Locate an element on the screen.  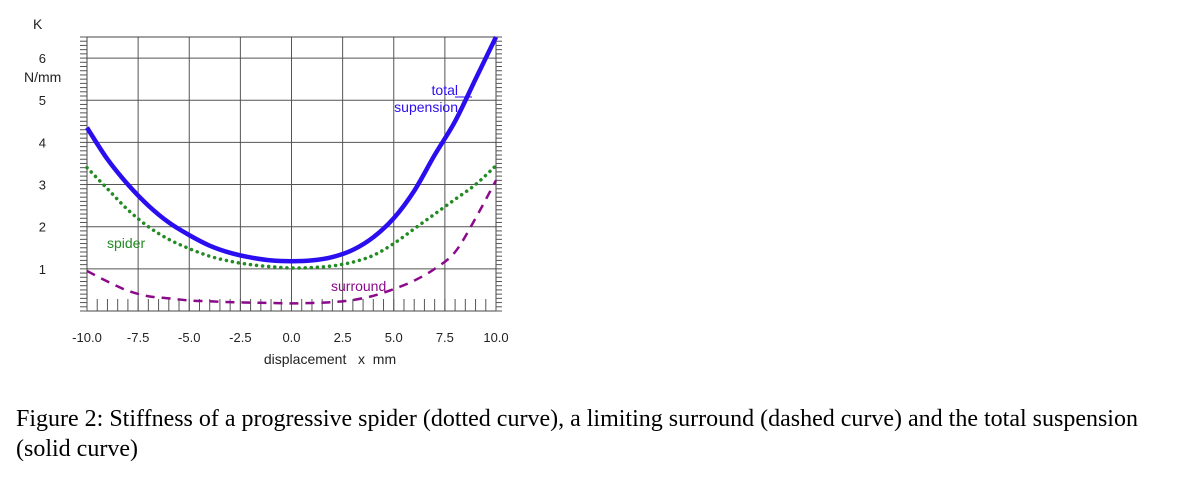
x-tick-label: 10.0 is located at coordinates (495, 337).